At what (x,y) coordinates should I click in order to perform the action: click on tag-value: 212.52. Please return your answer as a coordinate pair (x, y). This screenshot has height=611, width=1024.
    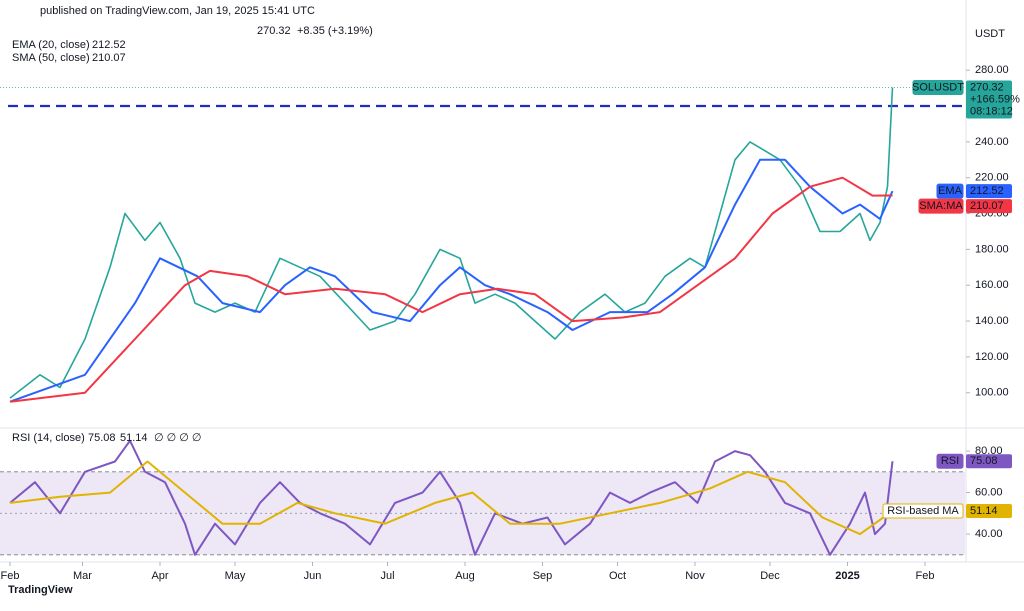
    Looking at the image, I should click on (987, 191).